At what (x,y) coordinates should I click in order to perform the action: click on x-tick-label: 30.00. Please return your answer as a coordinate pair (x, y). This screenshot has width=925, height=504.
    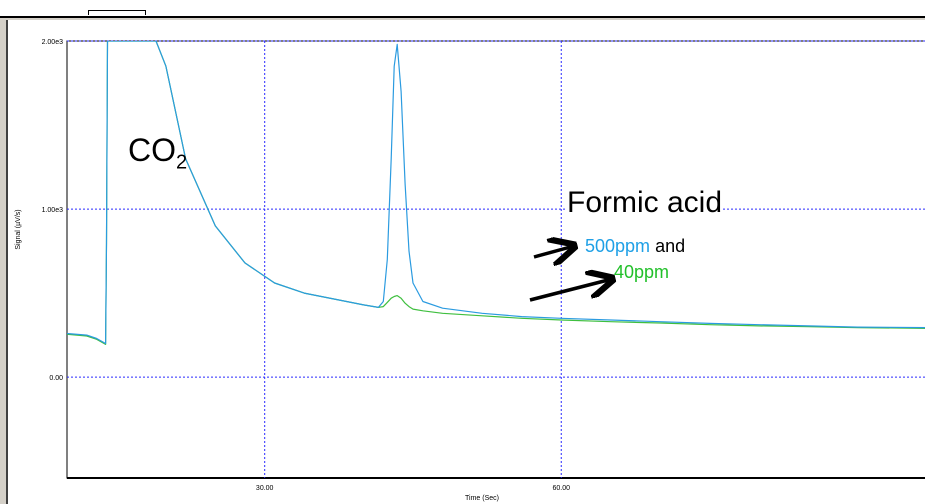
    Looking at the image, I should click on (265, 488).